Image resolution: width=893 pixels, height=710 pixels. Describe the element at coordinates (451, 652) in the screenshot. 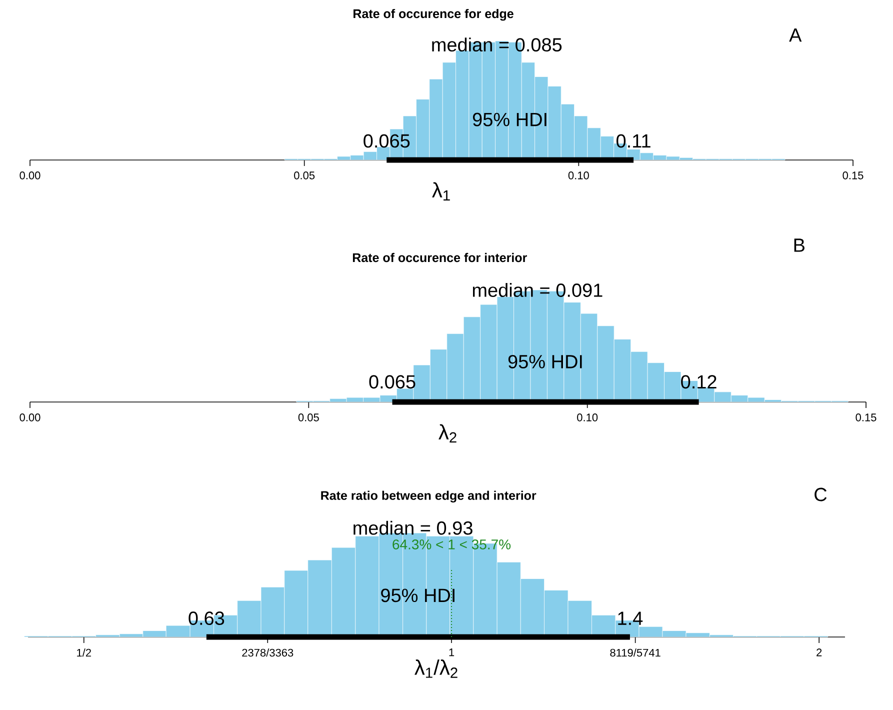

I see `x-tick-label: 1` at that location.